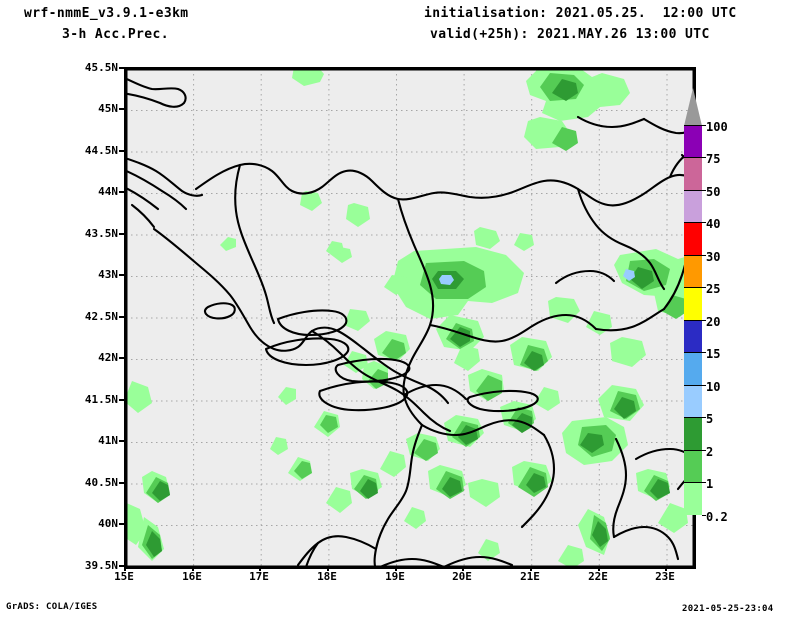 This screenshot has height=618, width=800. Describe the element at coordinates (693, 107) in the screenshot. I see `colorbar-overflow-arrow` at that location.